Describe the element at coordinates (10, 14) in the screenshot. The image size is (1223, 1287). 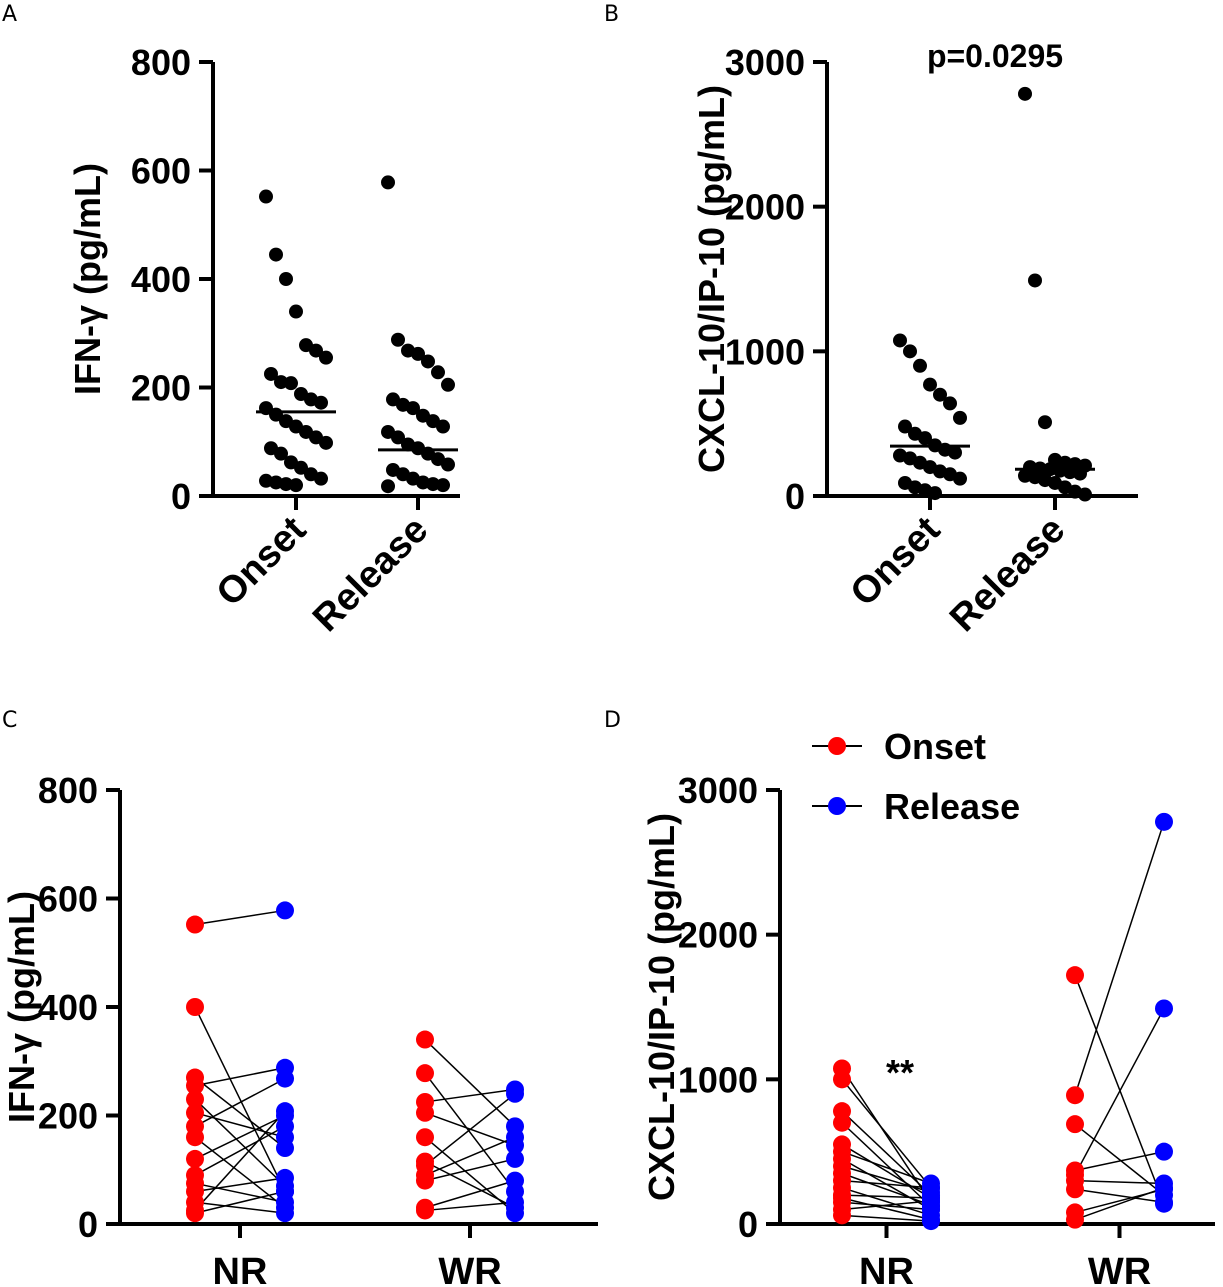
I see `panel-a-letter: A` at that location.